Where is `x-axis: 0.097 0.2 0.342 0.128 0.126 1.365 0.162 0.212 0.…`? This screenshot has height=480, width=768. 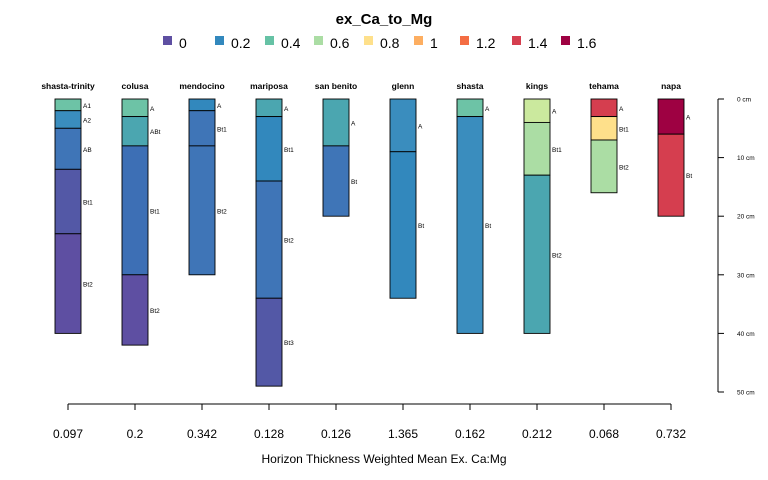
x-axis: 0.097 0.2 0.342 0.128 0.126 1.365 0.162 0.212 0.… is located at coordinates (369, 422).